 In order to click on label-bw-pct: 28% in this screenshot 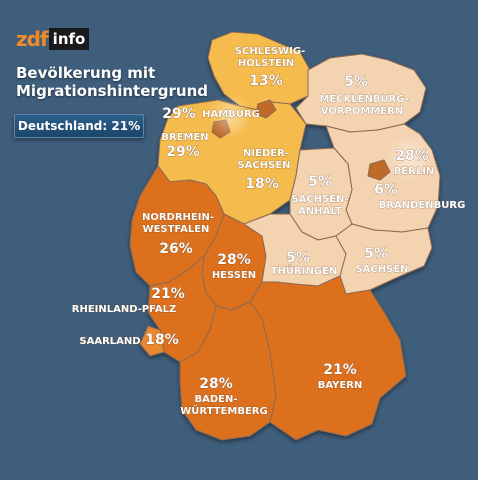, I will do `click(216, 384)`.